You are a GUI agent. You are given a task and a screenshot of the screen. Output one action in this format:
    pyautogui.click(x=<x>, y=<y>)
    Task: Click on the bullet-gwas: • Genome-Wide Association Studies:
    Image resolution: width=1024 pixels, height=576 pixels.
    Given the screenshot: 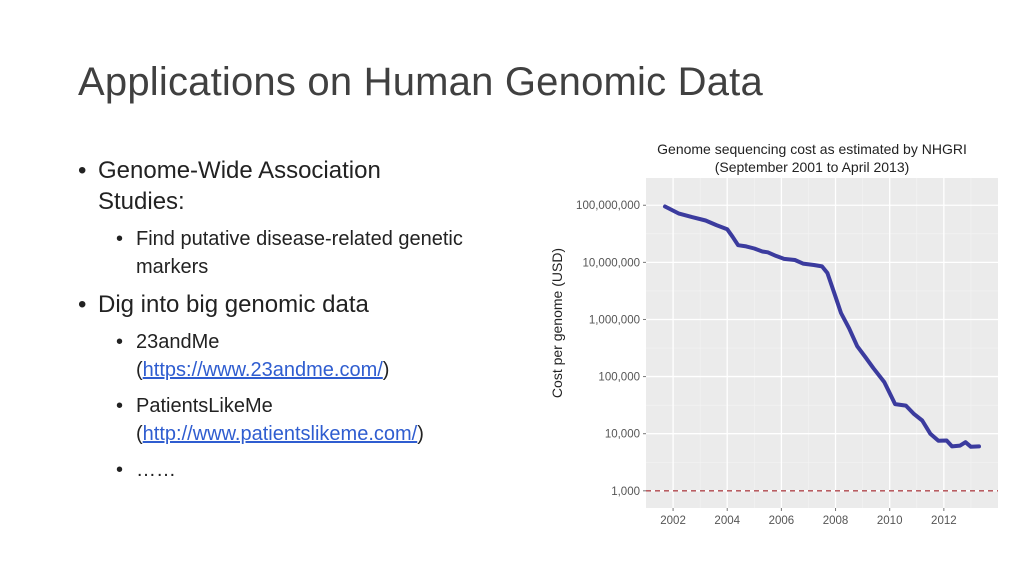 What is the action you would take?
    pyautogui.click(x=303, y=186)
    